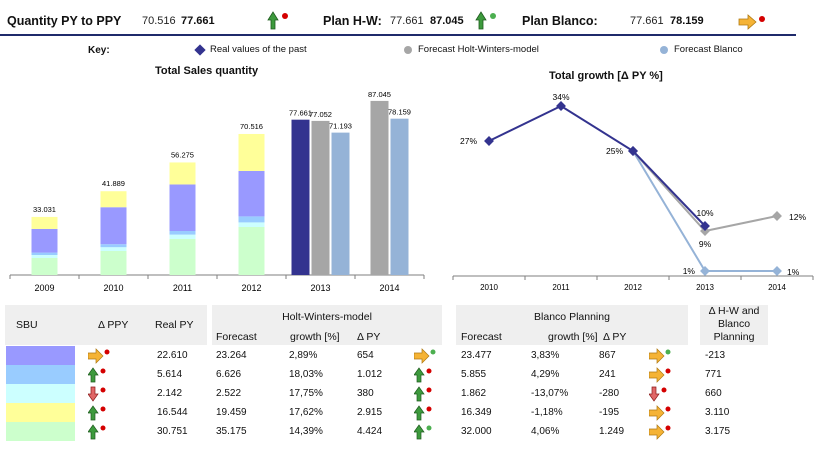 This screenshot has height=461, width=820. I want to click on growth-data-label: 1%, so click(793, 272).